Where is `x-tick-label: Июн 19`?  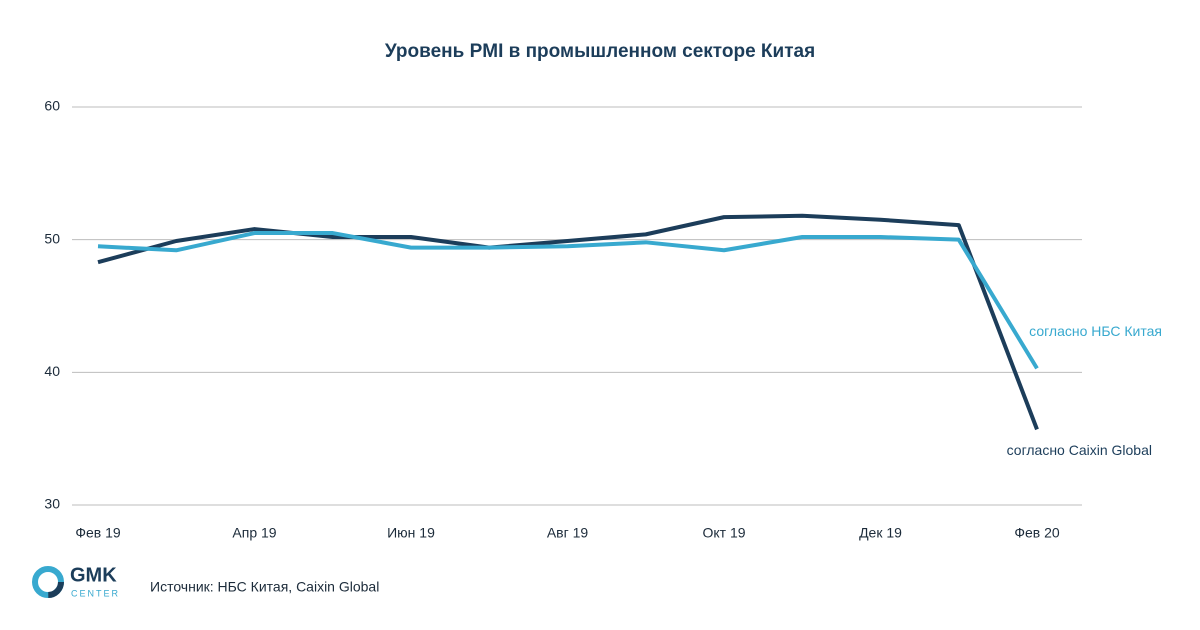 x-tick-label: Июн 19 is located at coordinates (411, 533).